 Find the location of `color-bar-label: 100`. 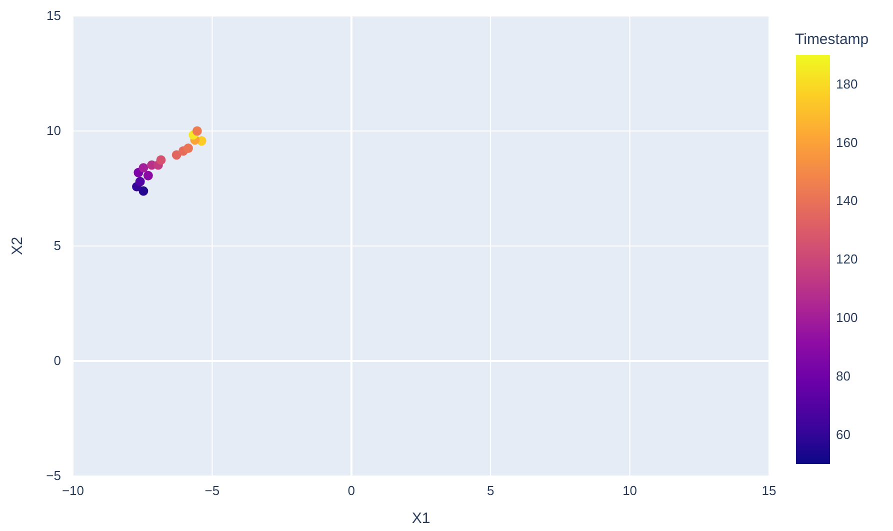

color-bar-label: 100 is located at coordinates (847, 318).